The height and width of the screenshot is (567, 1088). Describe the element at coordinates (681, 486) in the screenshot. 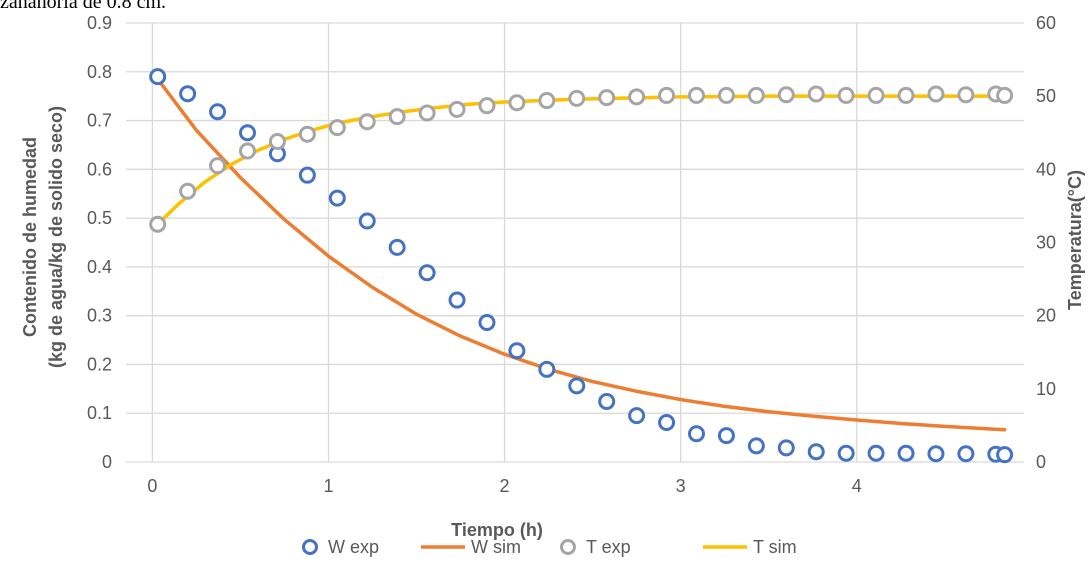

I see `x-tick-label: 3` at that location.